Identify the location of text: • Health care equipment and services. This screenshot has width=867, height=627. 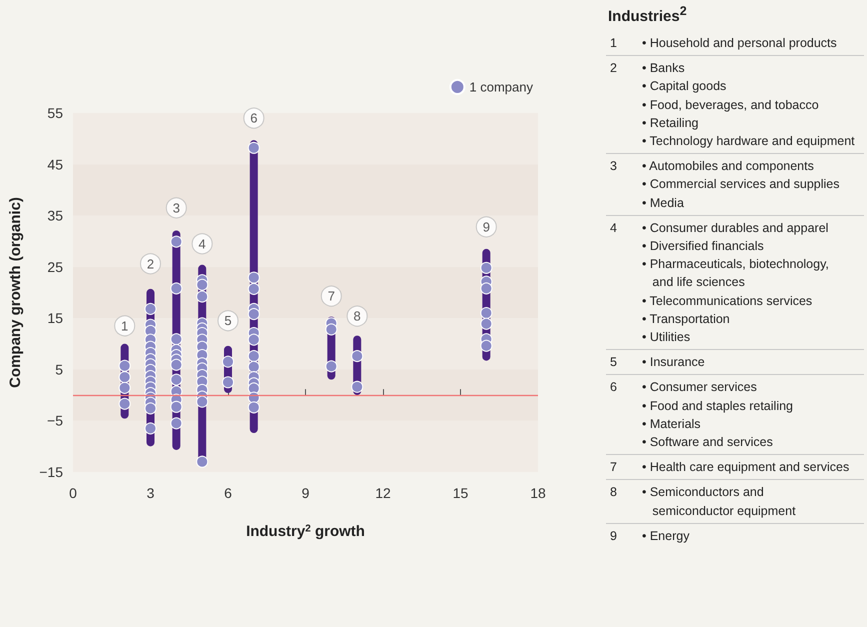
(746, 467).